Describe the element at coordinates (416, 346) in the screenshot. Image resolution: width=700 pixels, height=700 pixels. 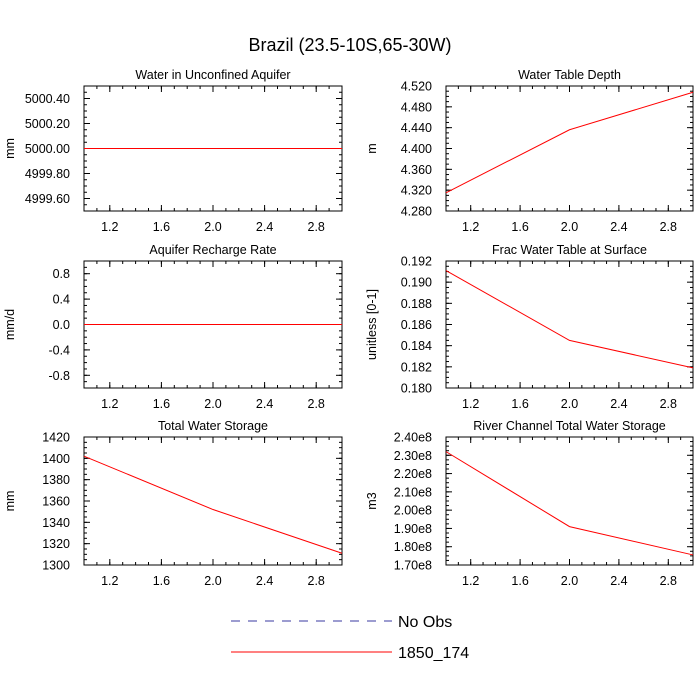
I see `y-tick-label: 0.184` at that location.